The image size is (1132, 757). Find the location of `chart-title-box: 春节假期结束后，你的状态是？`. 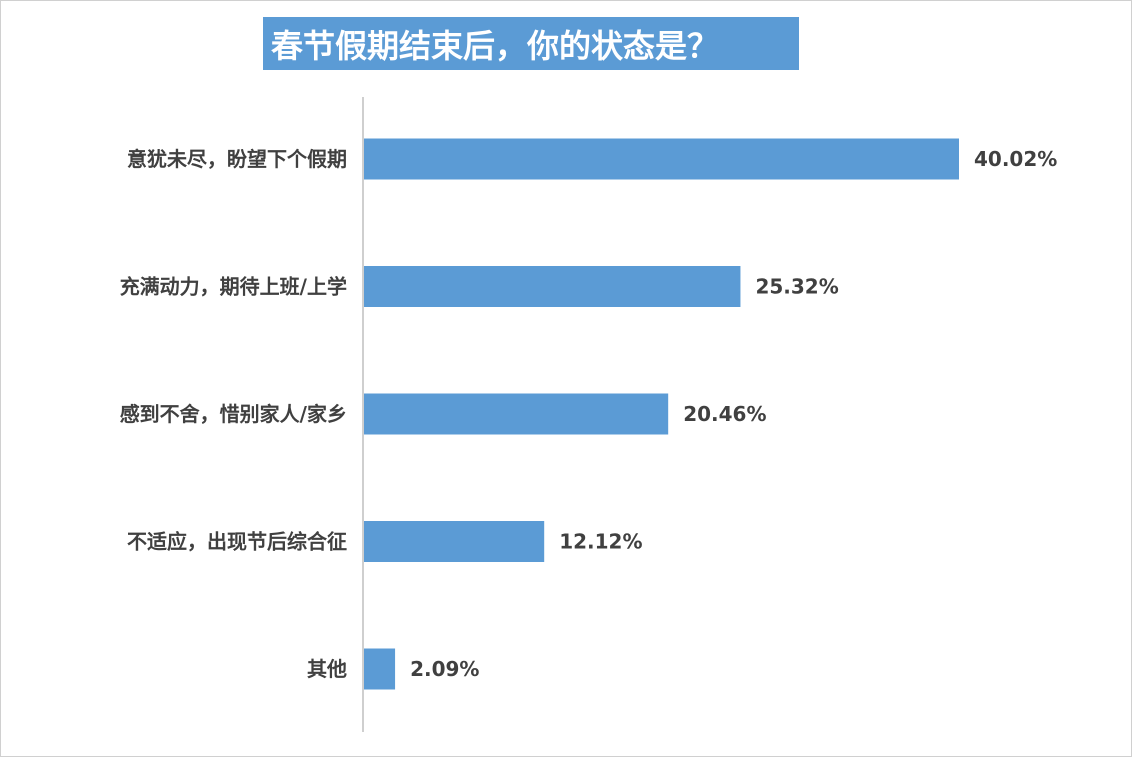

chart-title-box: 春节假期结束后，你的状态是？ is located at coordinates (531, 43).